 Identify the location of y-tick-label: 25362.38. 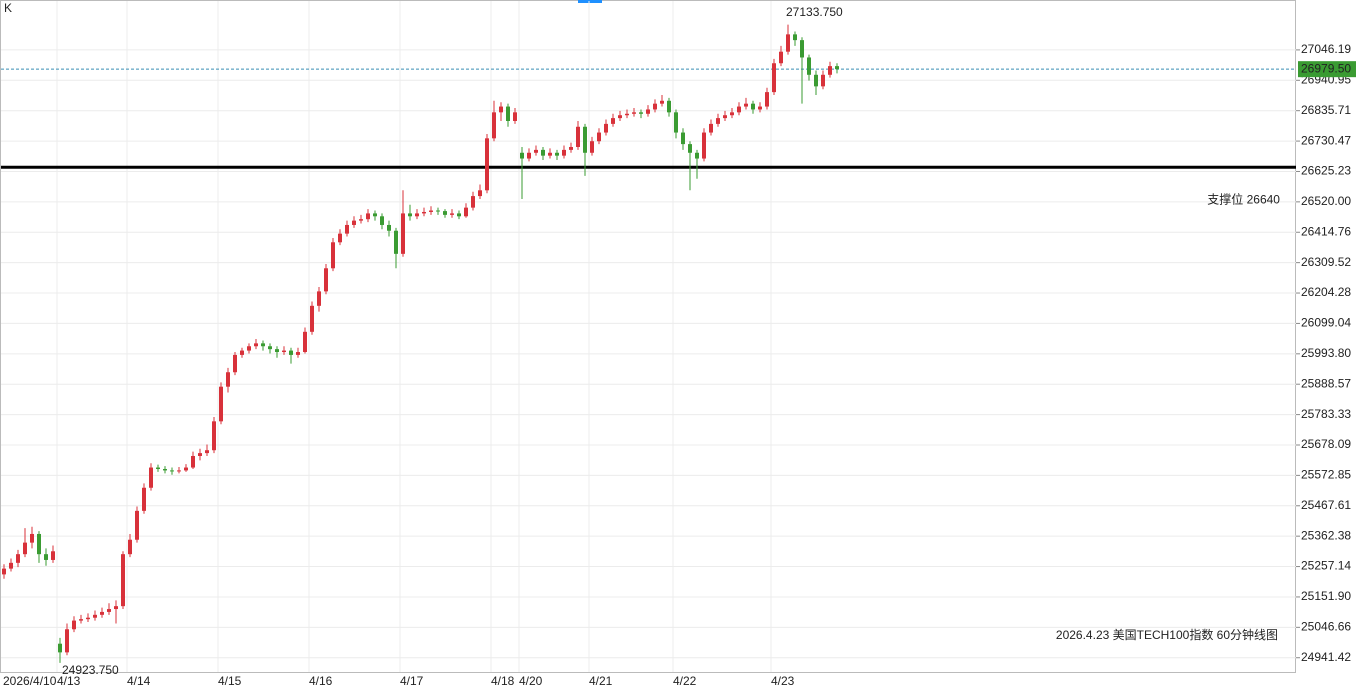
(1326, 535).